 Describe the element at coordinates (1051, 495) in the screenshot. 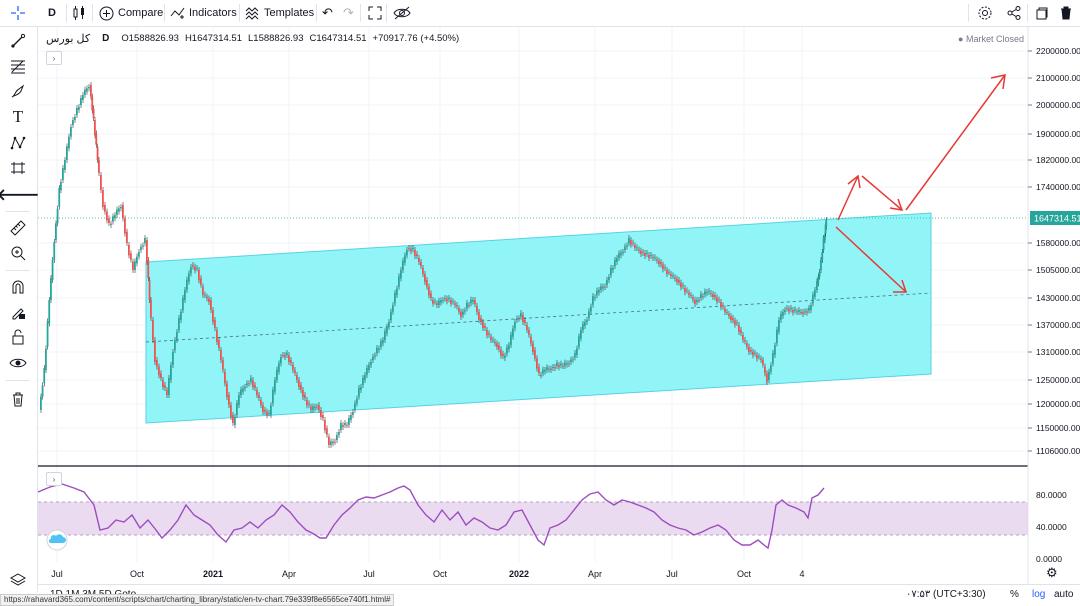

I see `rsi-tick-label: 80.0000` at that location.